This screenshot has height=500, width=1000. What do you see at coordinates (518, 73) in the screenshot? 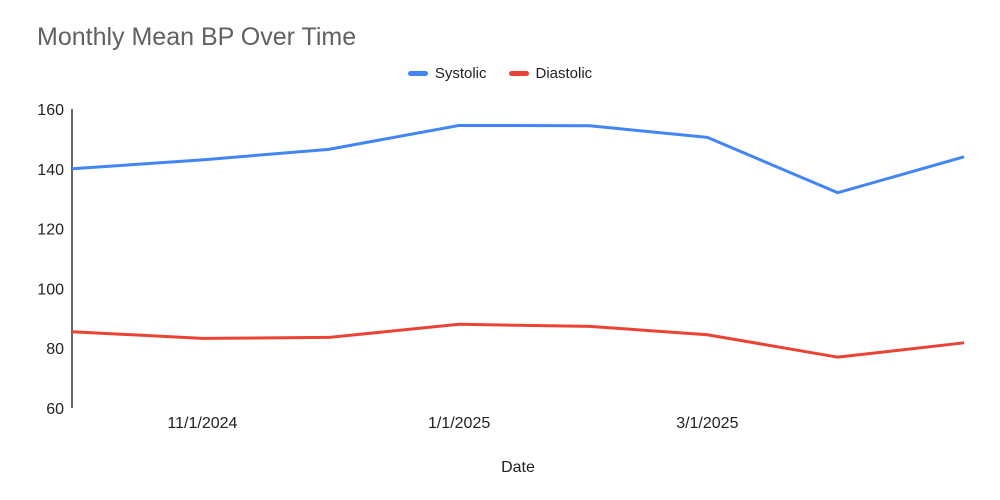
I see `diastolic-swatch-icon` at bounding box center [518, 73].